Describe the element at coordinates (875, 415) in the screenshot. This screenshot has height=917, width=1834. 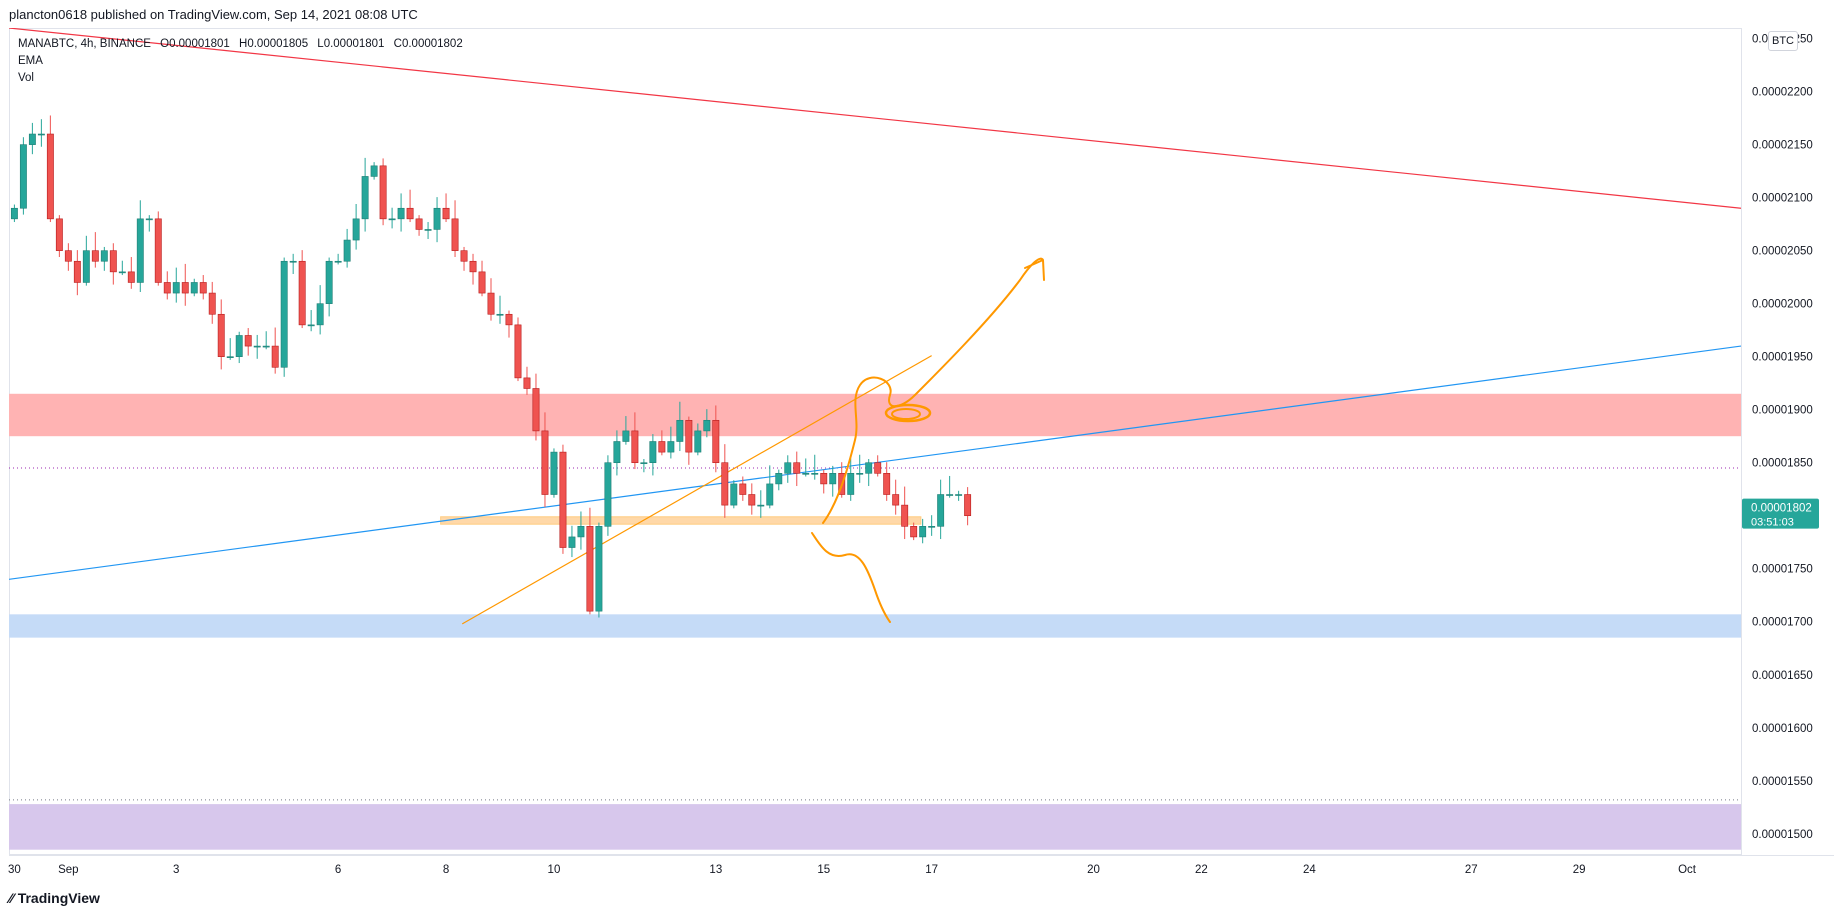
I see `zone-resistance` at that location.